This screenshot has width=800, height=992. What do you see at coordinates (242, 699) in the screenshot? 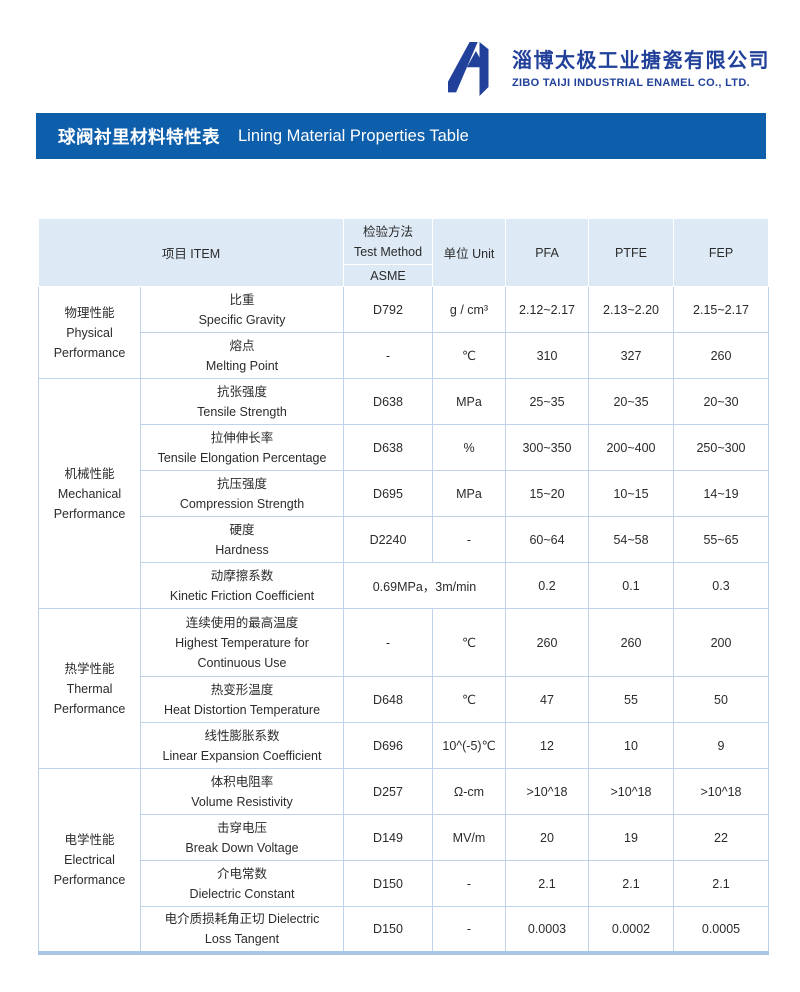
I see `property-cell: 热变形温度 Heat Distortion Temperature` at bounding box center [242, 699].